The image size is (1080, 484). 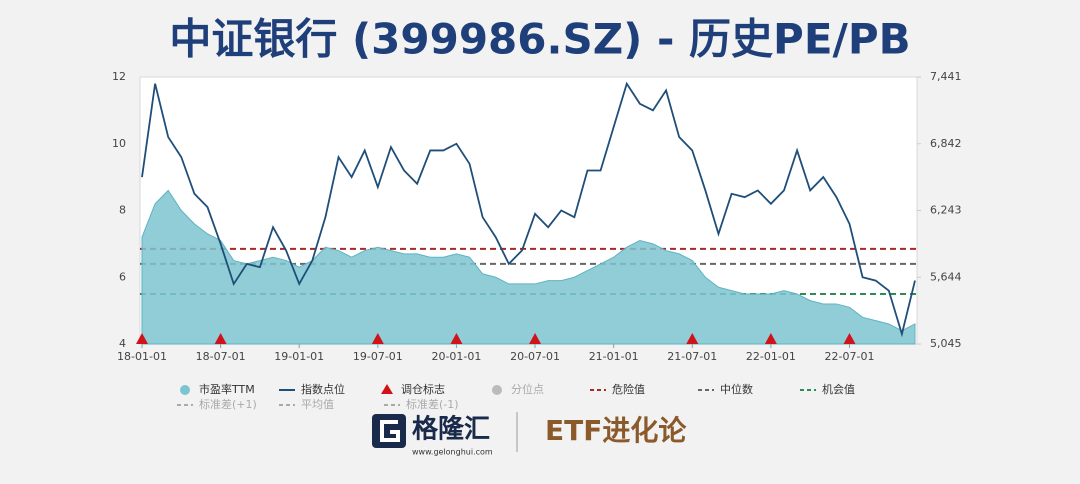 What do you see at coordinates (736, 389) in the screenshot?
I see `legend-label: 中位数` at bounding box center [736, 389].